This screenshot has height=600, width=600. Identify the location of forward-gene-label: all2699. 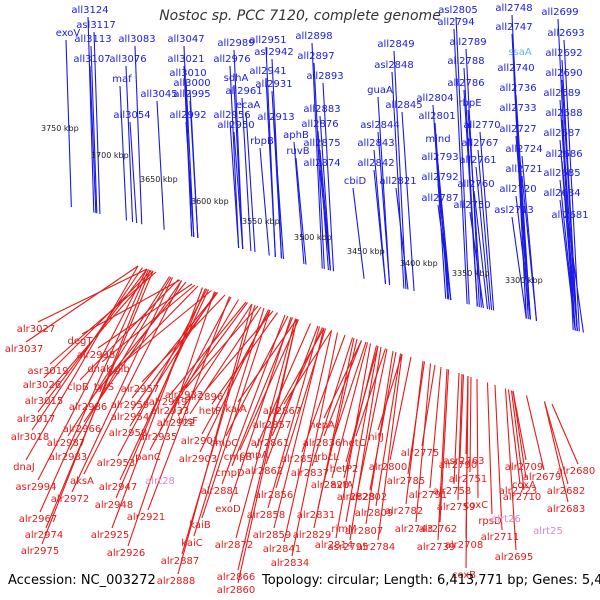
(559, 12).